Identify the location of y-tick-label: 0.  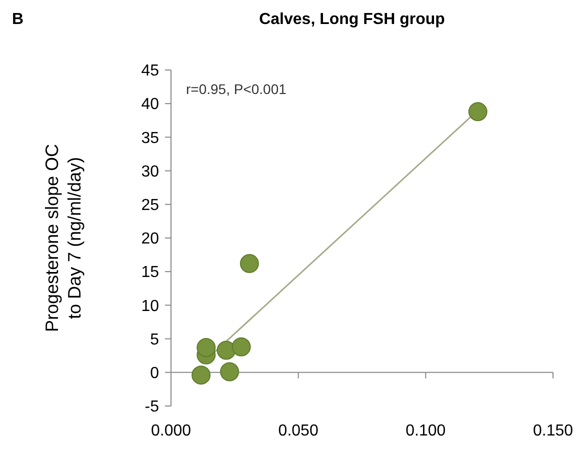
(155, 373).